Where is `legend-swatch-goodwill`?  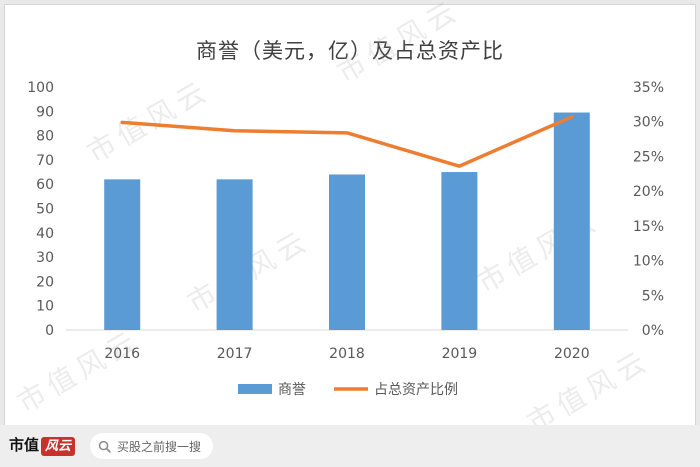 legend-swatch-goodwill is located at coordinates (255, 389).